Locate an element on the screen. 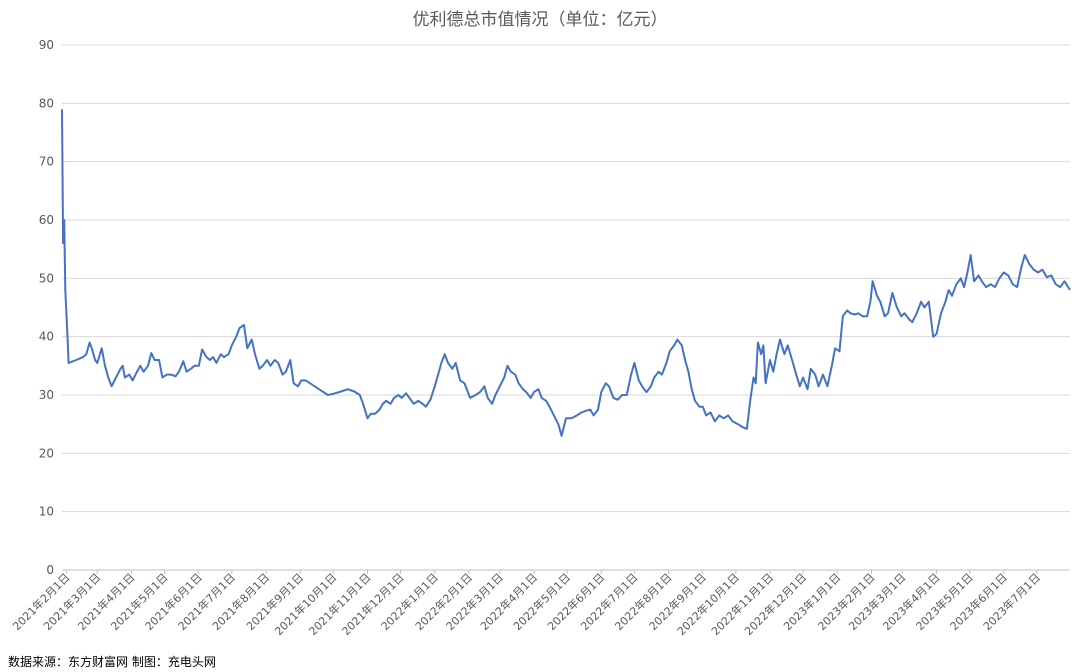  y-tick-label: 30 is located at coordinates (46, 395).